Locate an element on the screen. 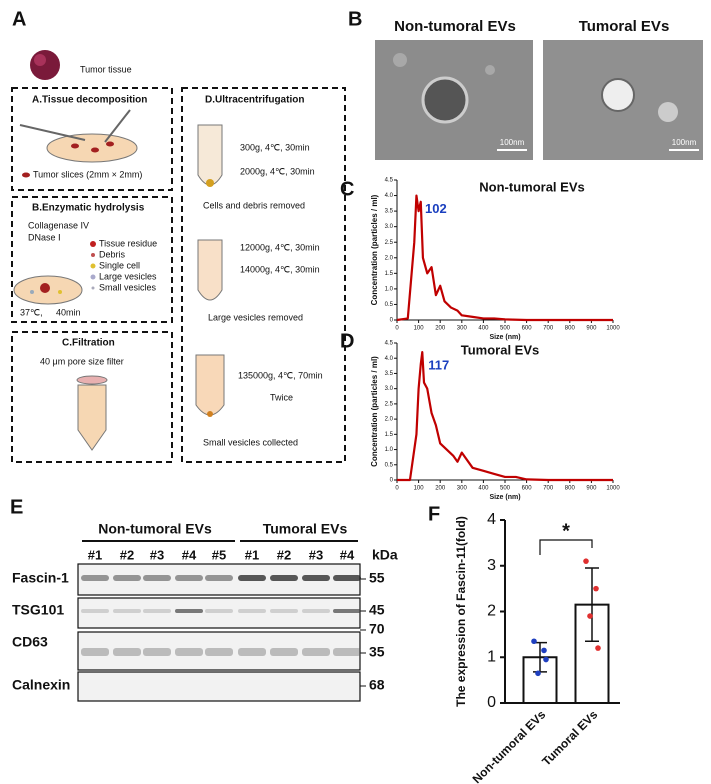 The height and width of the screenshot is (784, 711). panel-label: B is located at coordinates (355, 19).